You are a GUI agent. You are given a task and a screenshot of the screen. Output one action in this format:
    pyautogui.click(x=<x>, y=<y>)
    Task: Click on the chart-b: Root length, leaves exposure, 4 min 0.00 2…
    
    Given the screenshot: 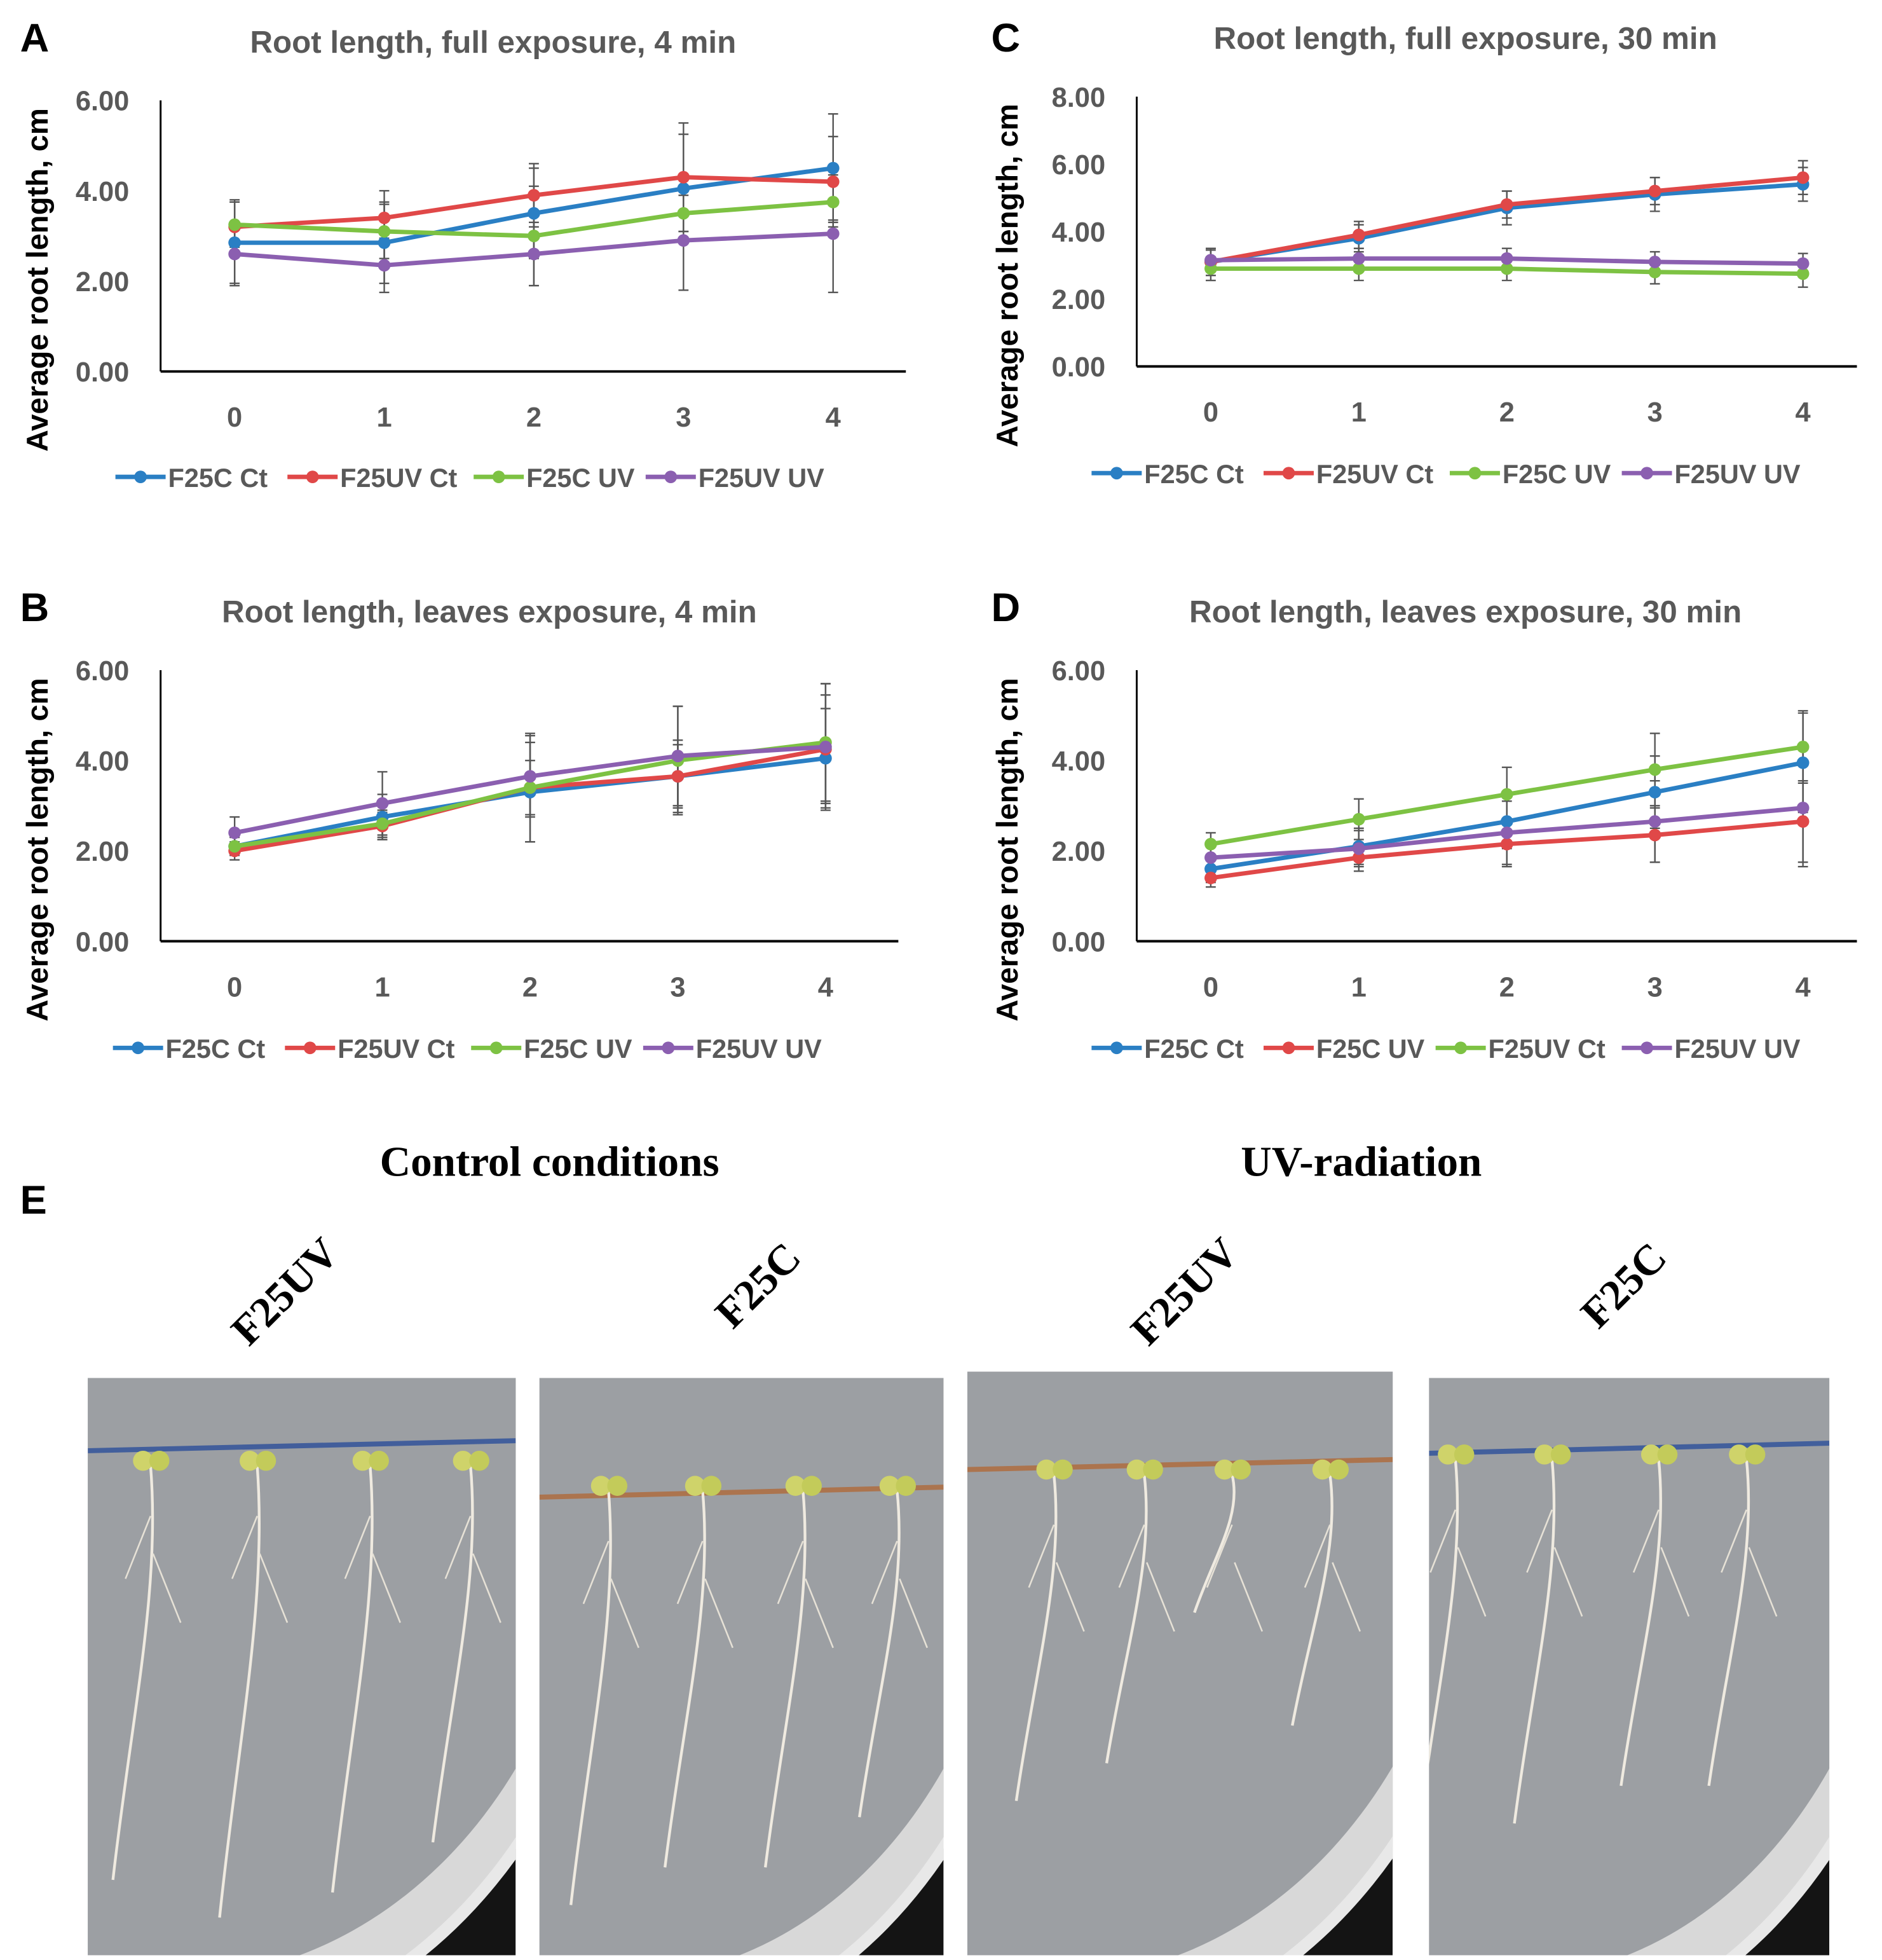 What is the action you would take?
    pyautogui.click(x=460, y=829)
    